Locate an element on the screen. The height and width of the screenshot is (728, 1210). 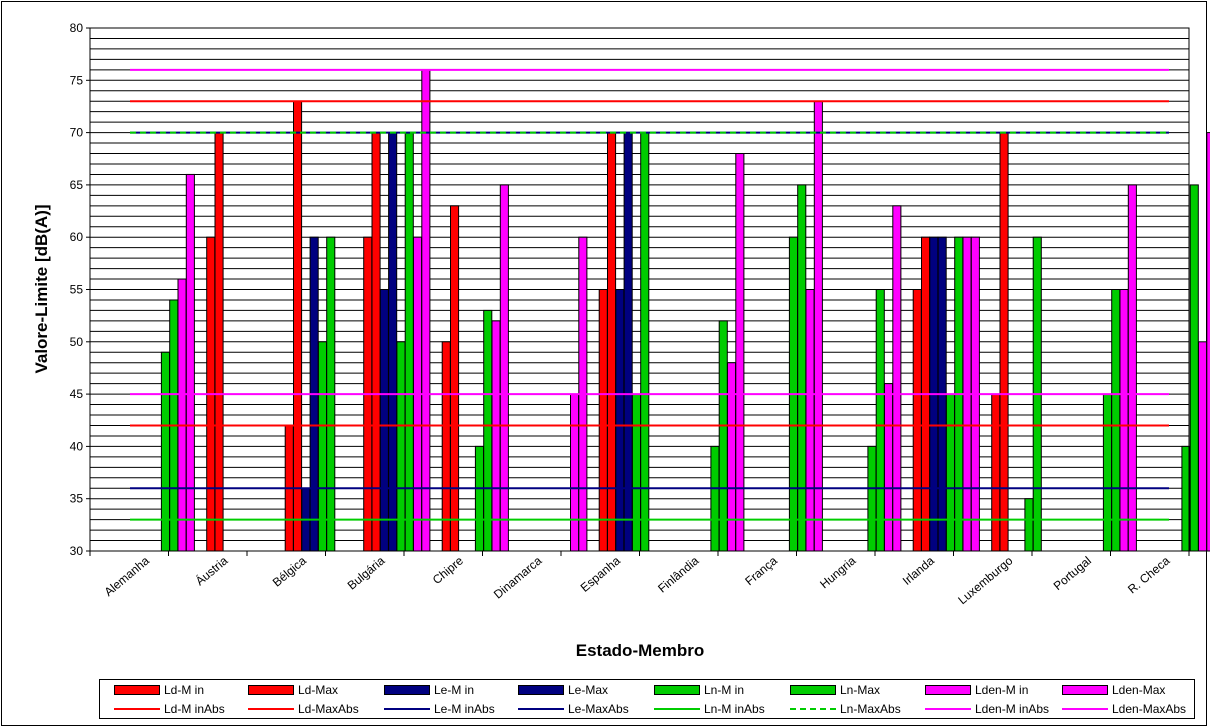
legend-label: Lden-M in is located at coordinates (1002, 690).